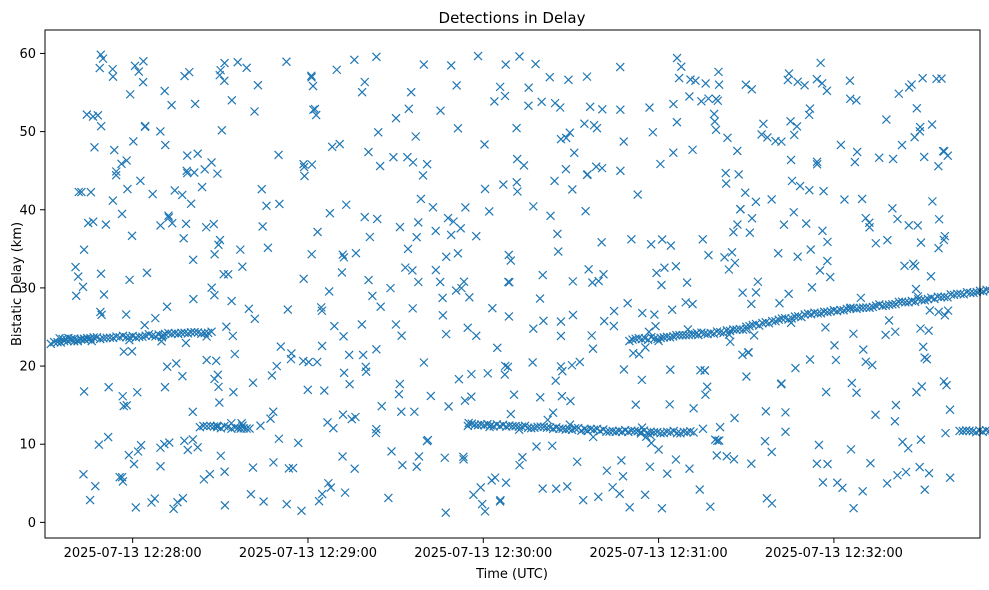 Image resolution: width=989 pixels, height=590 pixels. What do you see at coordinates (27, 132) in the screenshot?
I see `y-tick-label: 50` at bounding box center [27, 132].